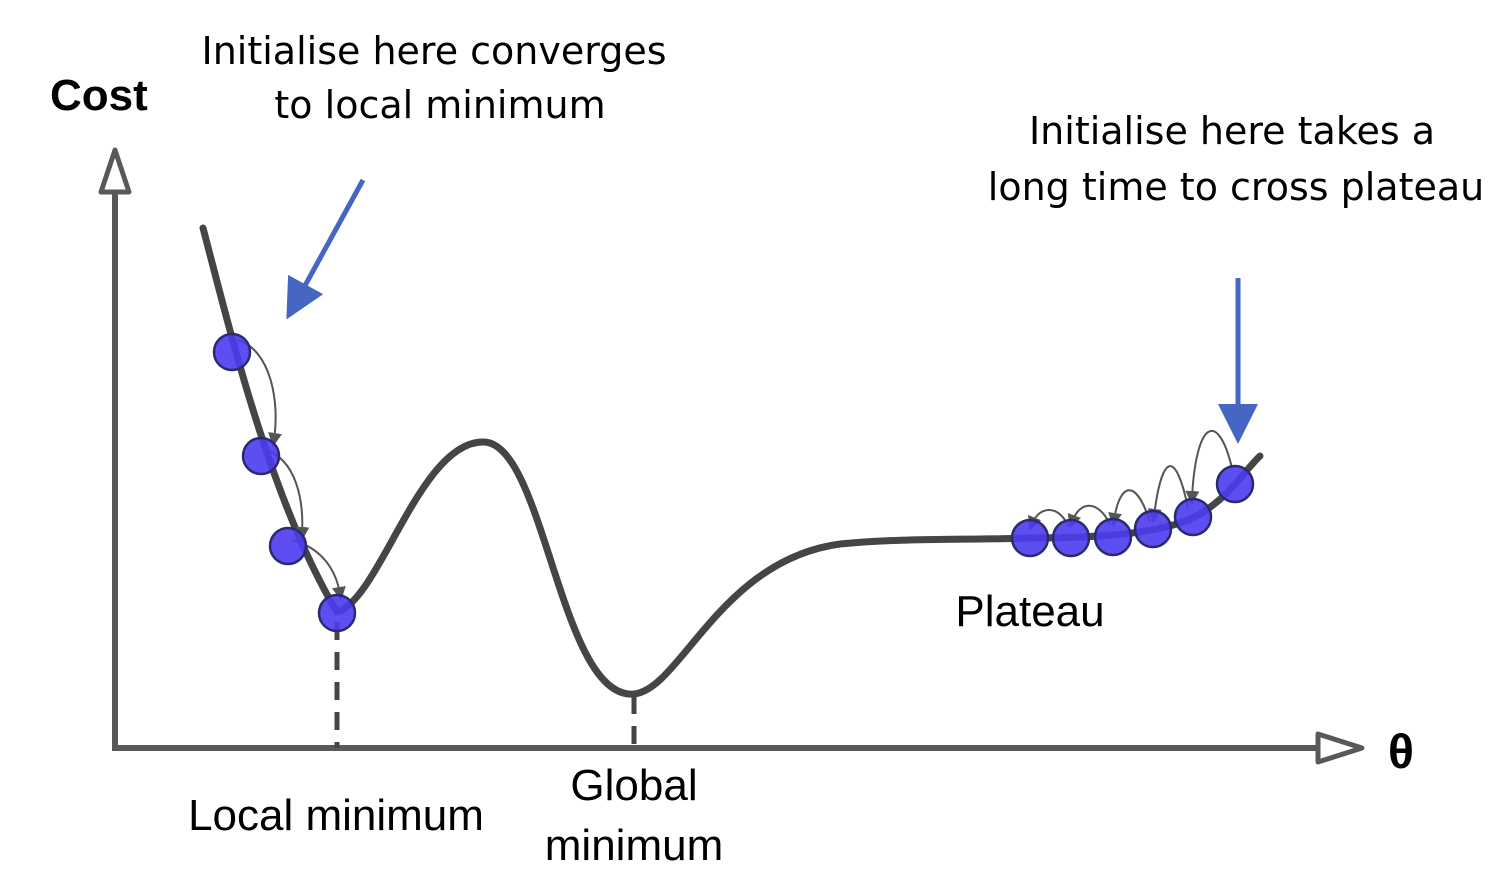  Describe the element at coordinates (115, 171) in the screenshot. I see `y-axis-arrowhead` at that location.